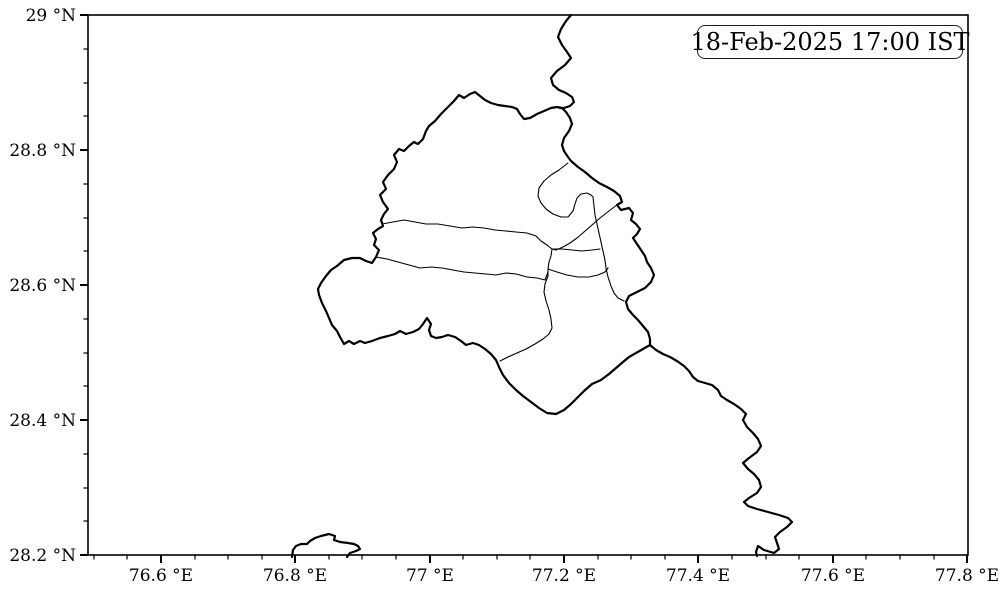 The image size is (1008, 598). Describe the element at coordinates (721, 450) in the screenshot. I see `state-border-line-south` at that location.